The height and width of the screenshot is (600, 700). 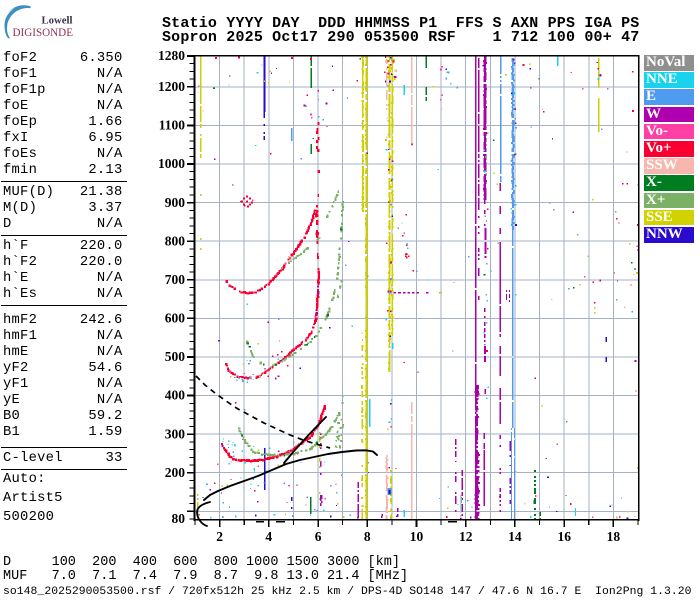 I want to click on svg-text: 1200, so click(x=171, y=86).